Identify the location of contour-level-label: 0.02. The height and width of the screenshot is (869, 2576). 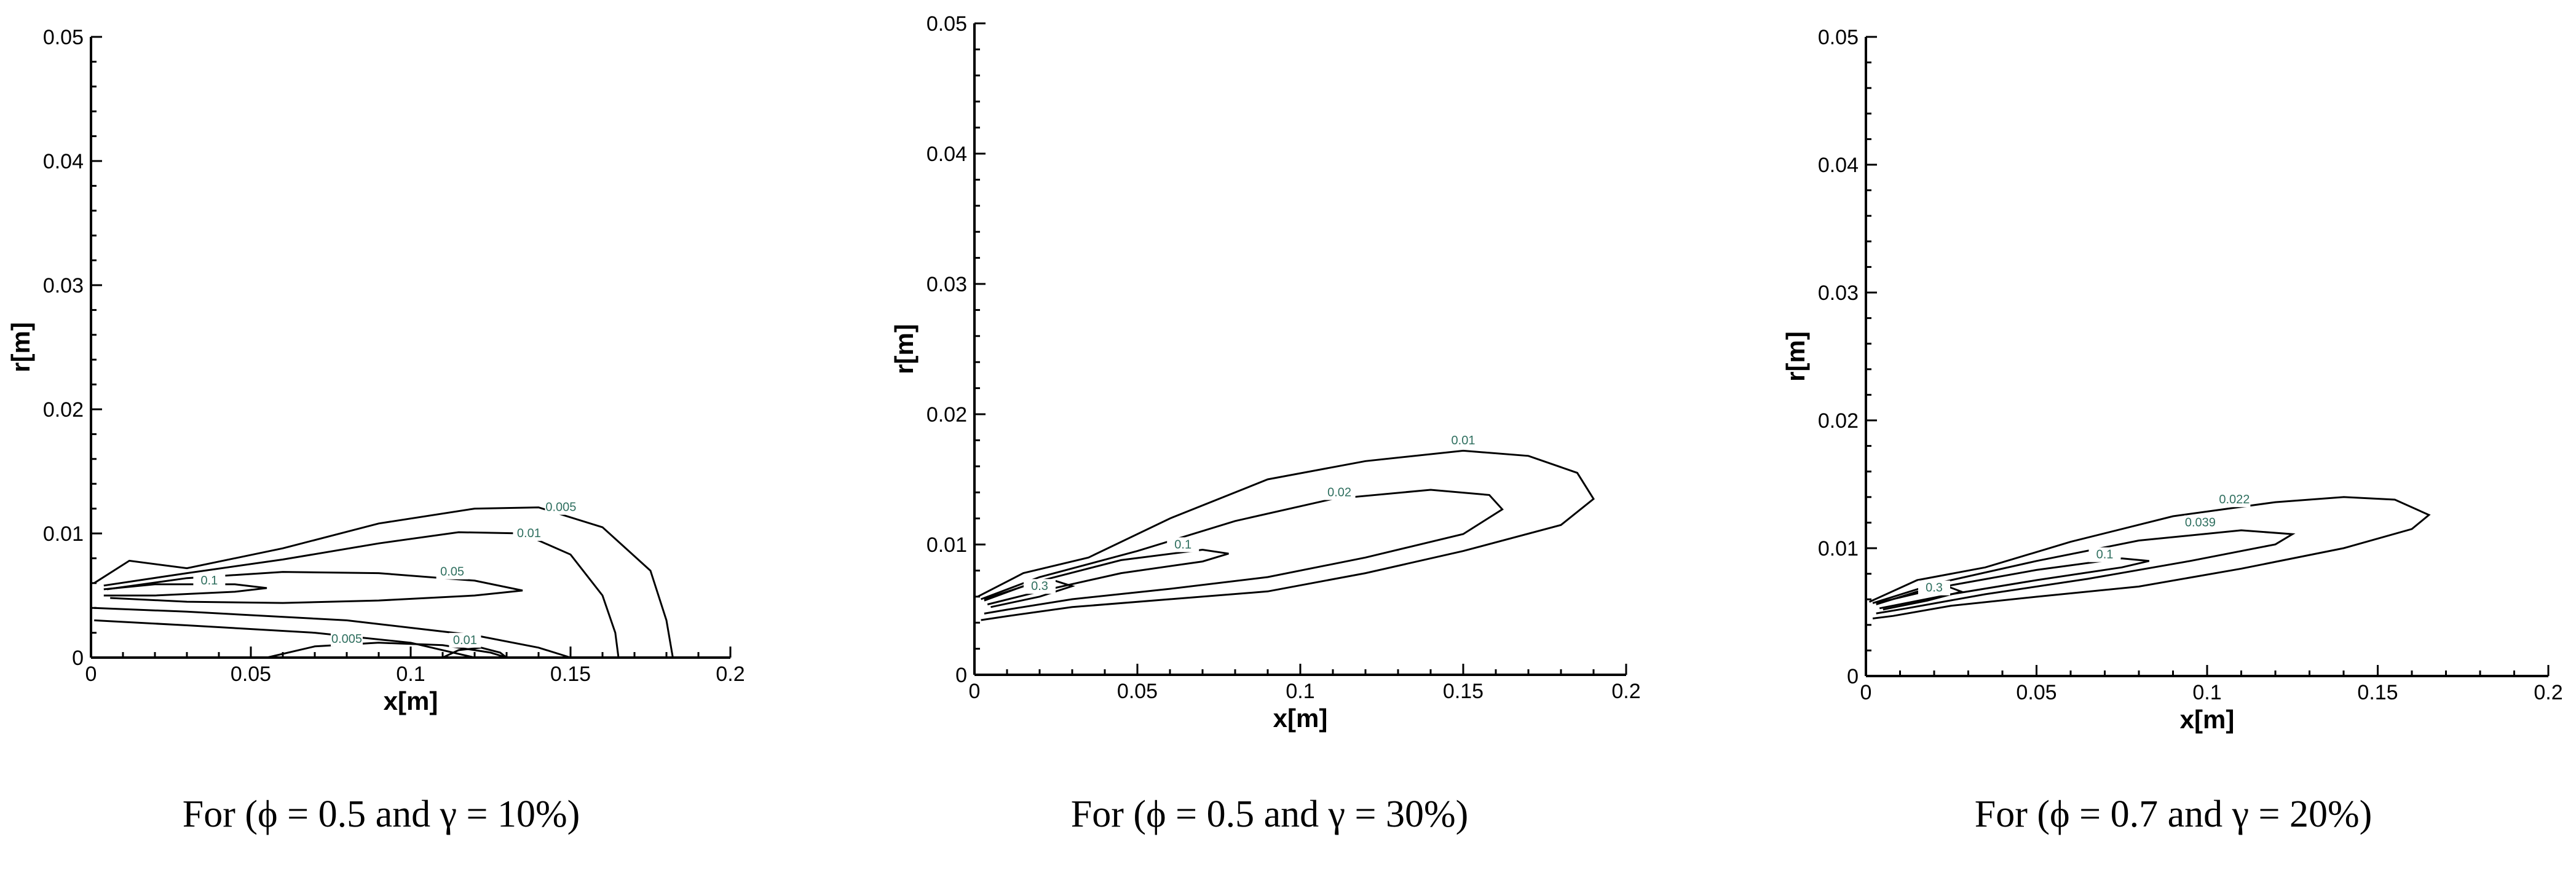
(1339, 493).